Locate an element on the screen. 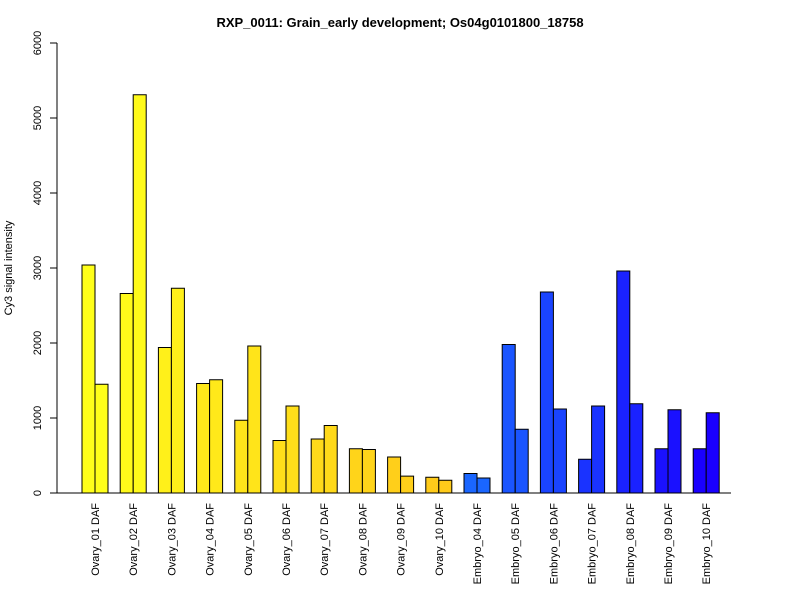 Image resolution: width=800 pixels, height=600 pixels. x-tick-label: Embryo_10 DAF is located at coordinates (707, 544).